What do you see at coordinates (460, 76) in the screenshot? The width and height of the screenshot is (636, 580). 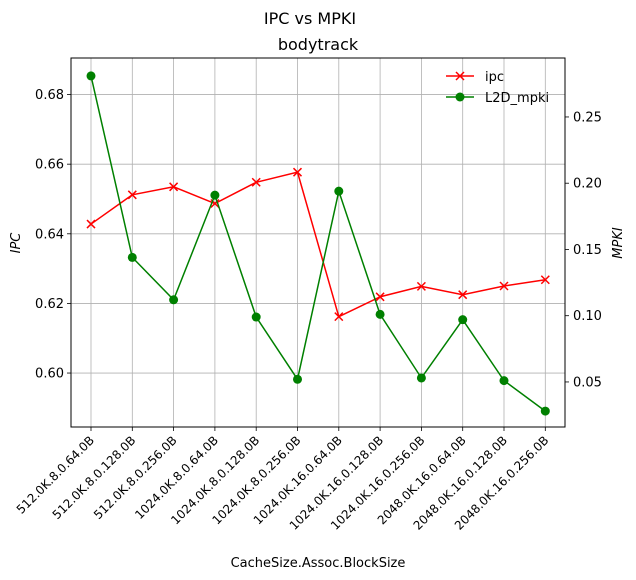 I see `legend-ipc-marker` at bounding box center [460, 76].